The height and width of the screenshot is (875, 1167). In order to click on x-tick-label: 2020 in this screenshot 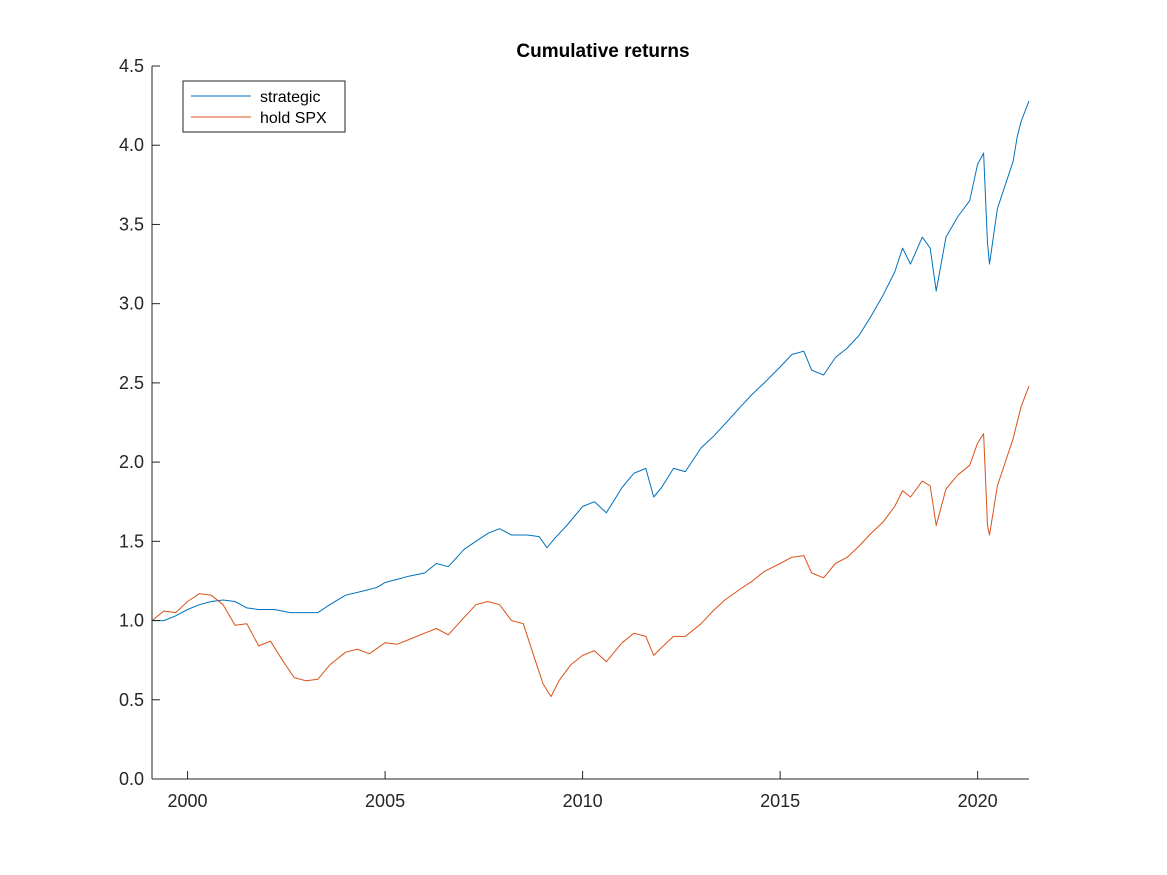, I will do `click(978, 801)`.